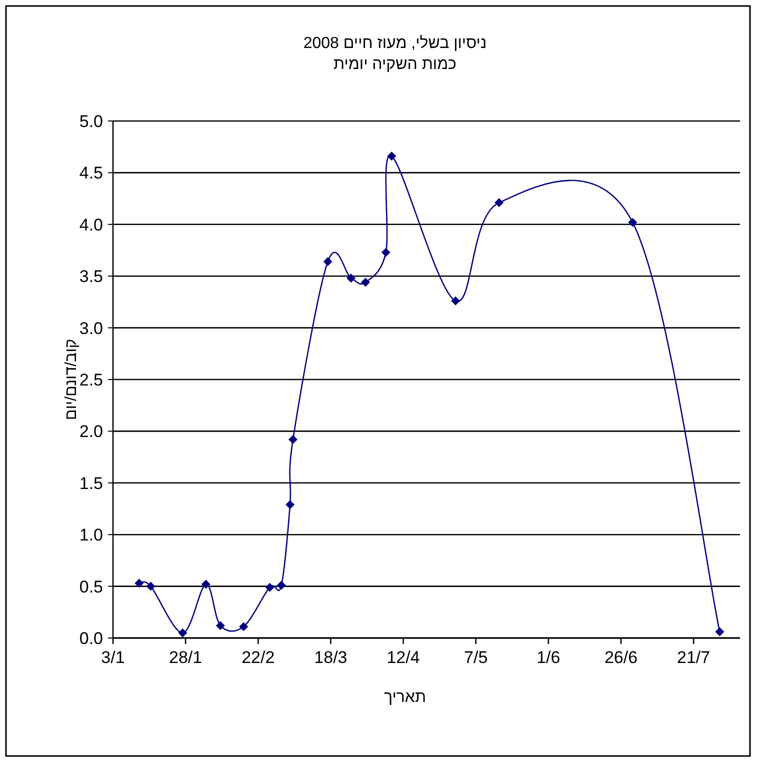 This screenshot has width=758, height=763. What do you see at coordinates (91, 380) in the screenshot?
I see `y-tick-label: 2.5` at bounding box center [91, 380].